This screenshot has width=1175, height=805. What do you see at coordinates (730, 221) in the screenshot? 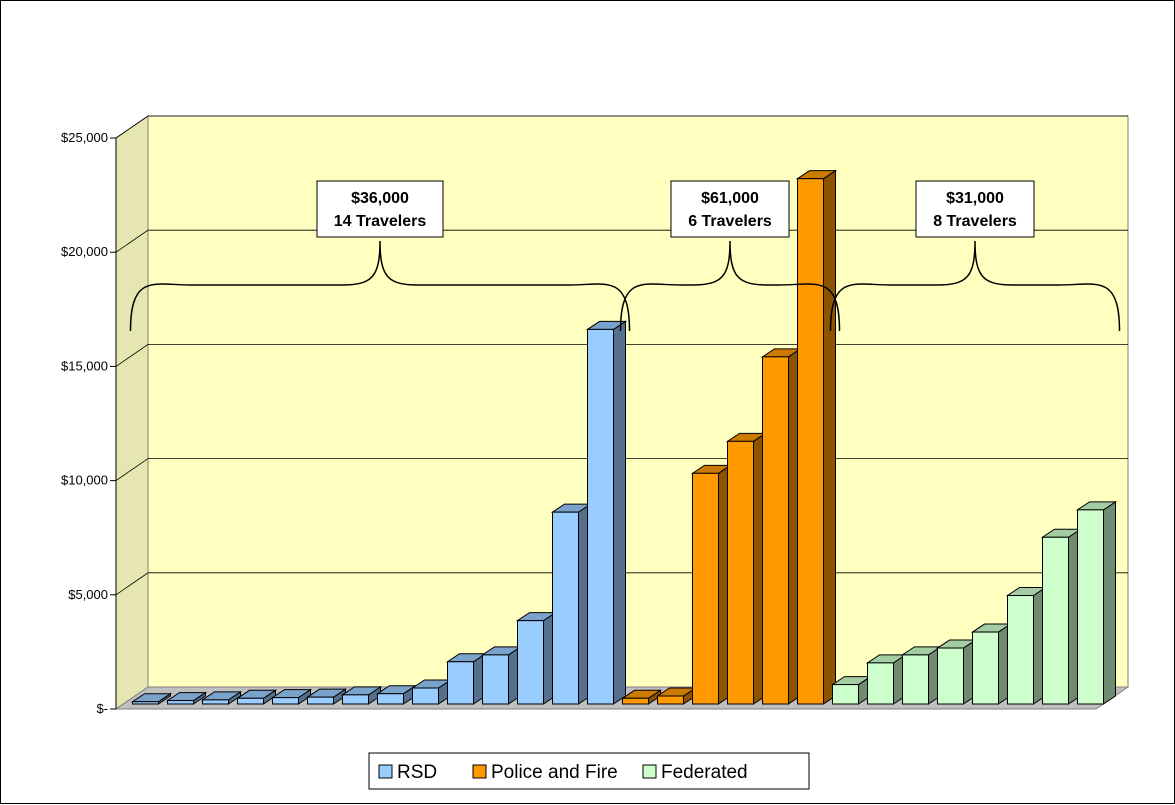
I see `callout-travelers: 6 Travelers` at bounding box center [730, 221].